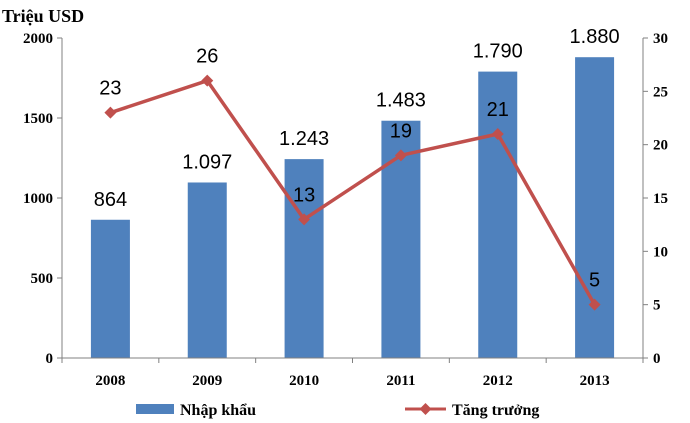  Describe the element at coordinates (497, 134) in the screenshot. I see `line-point-2012` at that location.